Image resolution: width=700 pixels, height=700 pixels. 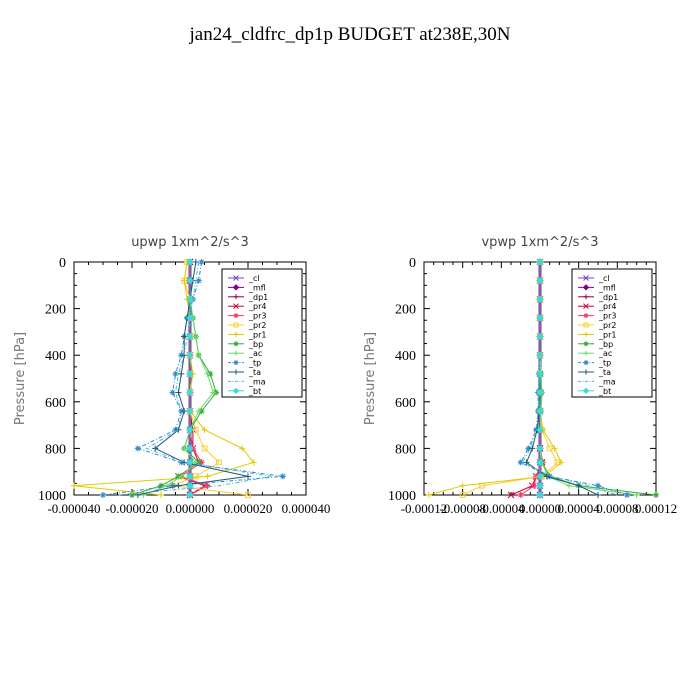 I want to click on legend-entry-ta: _ta, so click(x=244, y=372).